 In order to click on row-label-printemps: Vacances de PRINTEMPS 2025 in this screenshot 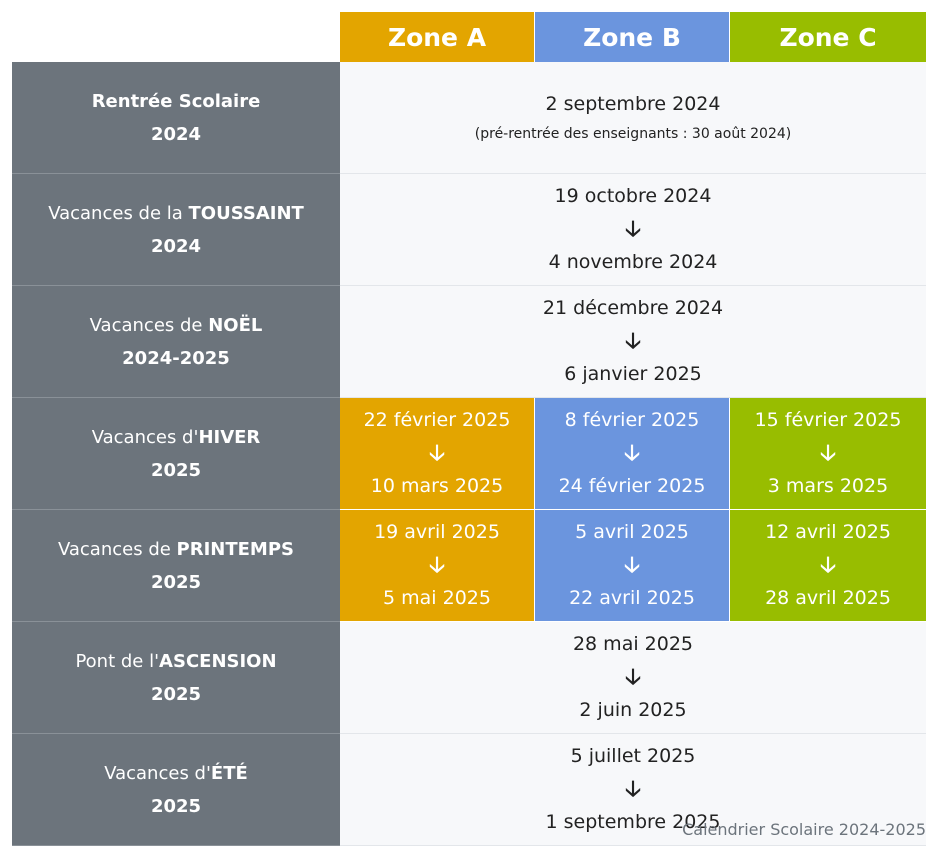, I will do `click(176, 566)`.